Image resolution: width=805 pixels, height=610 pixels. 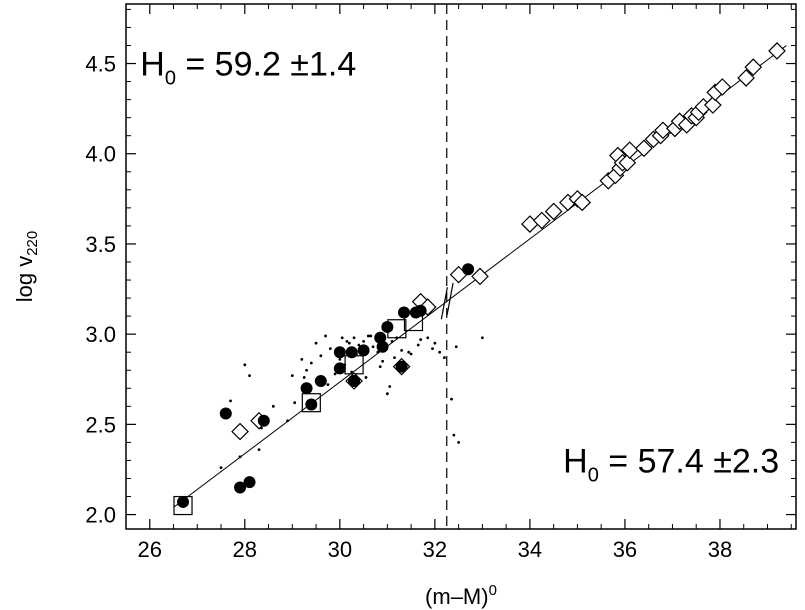 What do you see at coordinates (100, 154) in the screenshot?
I see `y-tick-label: 4.0` at bounding box center [100, 154].